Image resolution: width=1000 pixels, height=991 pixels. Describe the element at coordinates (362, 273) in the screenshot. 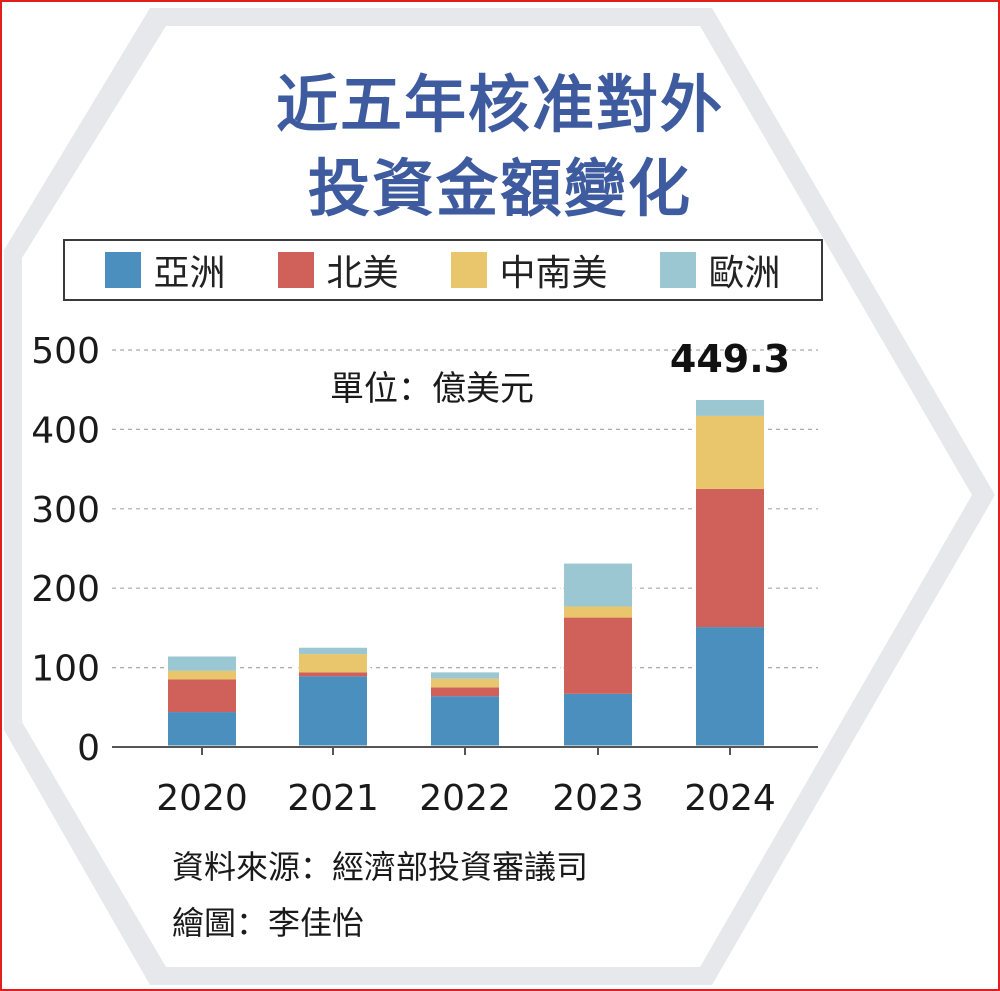

I see `legend-label-north-america: 北美` at that location.